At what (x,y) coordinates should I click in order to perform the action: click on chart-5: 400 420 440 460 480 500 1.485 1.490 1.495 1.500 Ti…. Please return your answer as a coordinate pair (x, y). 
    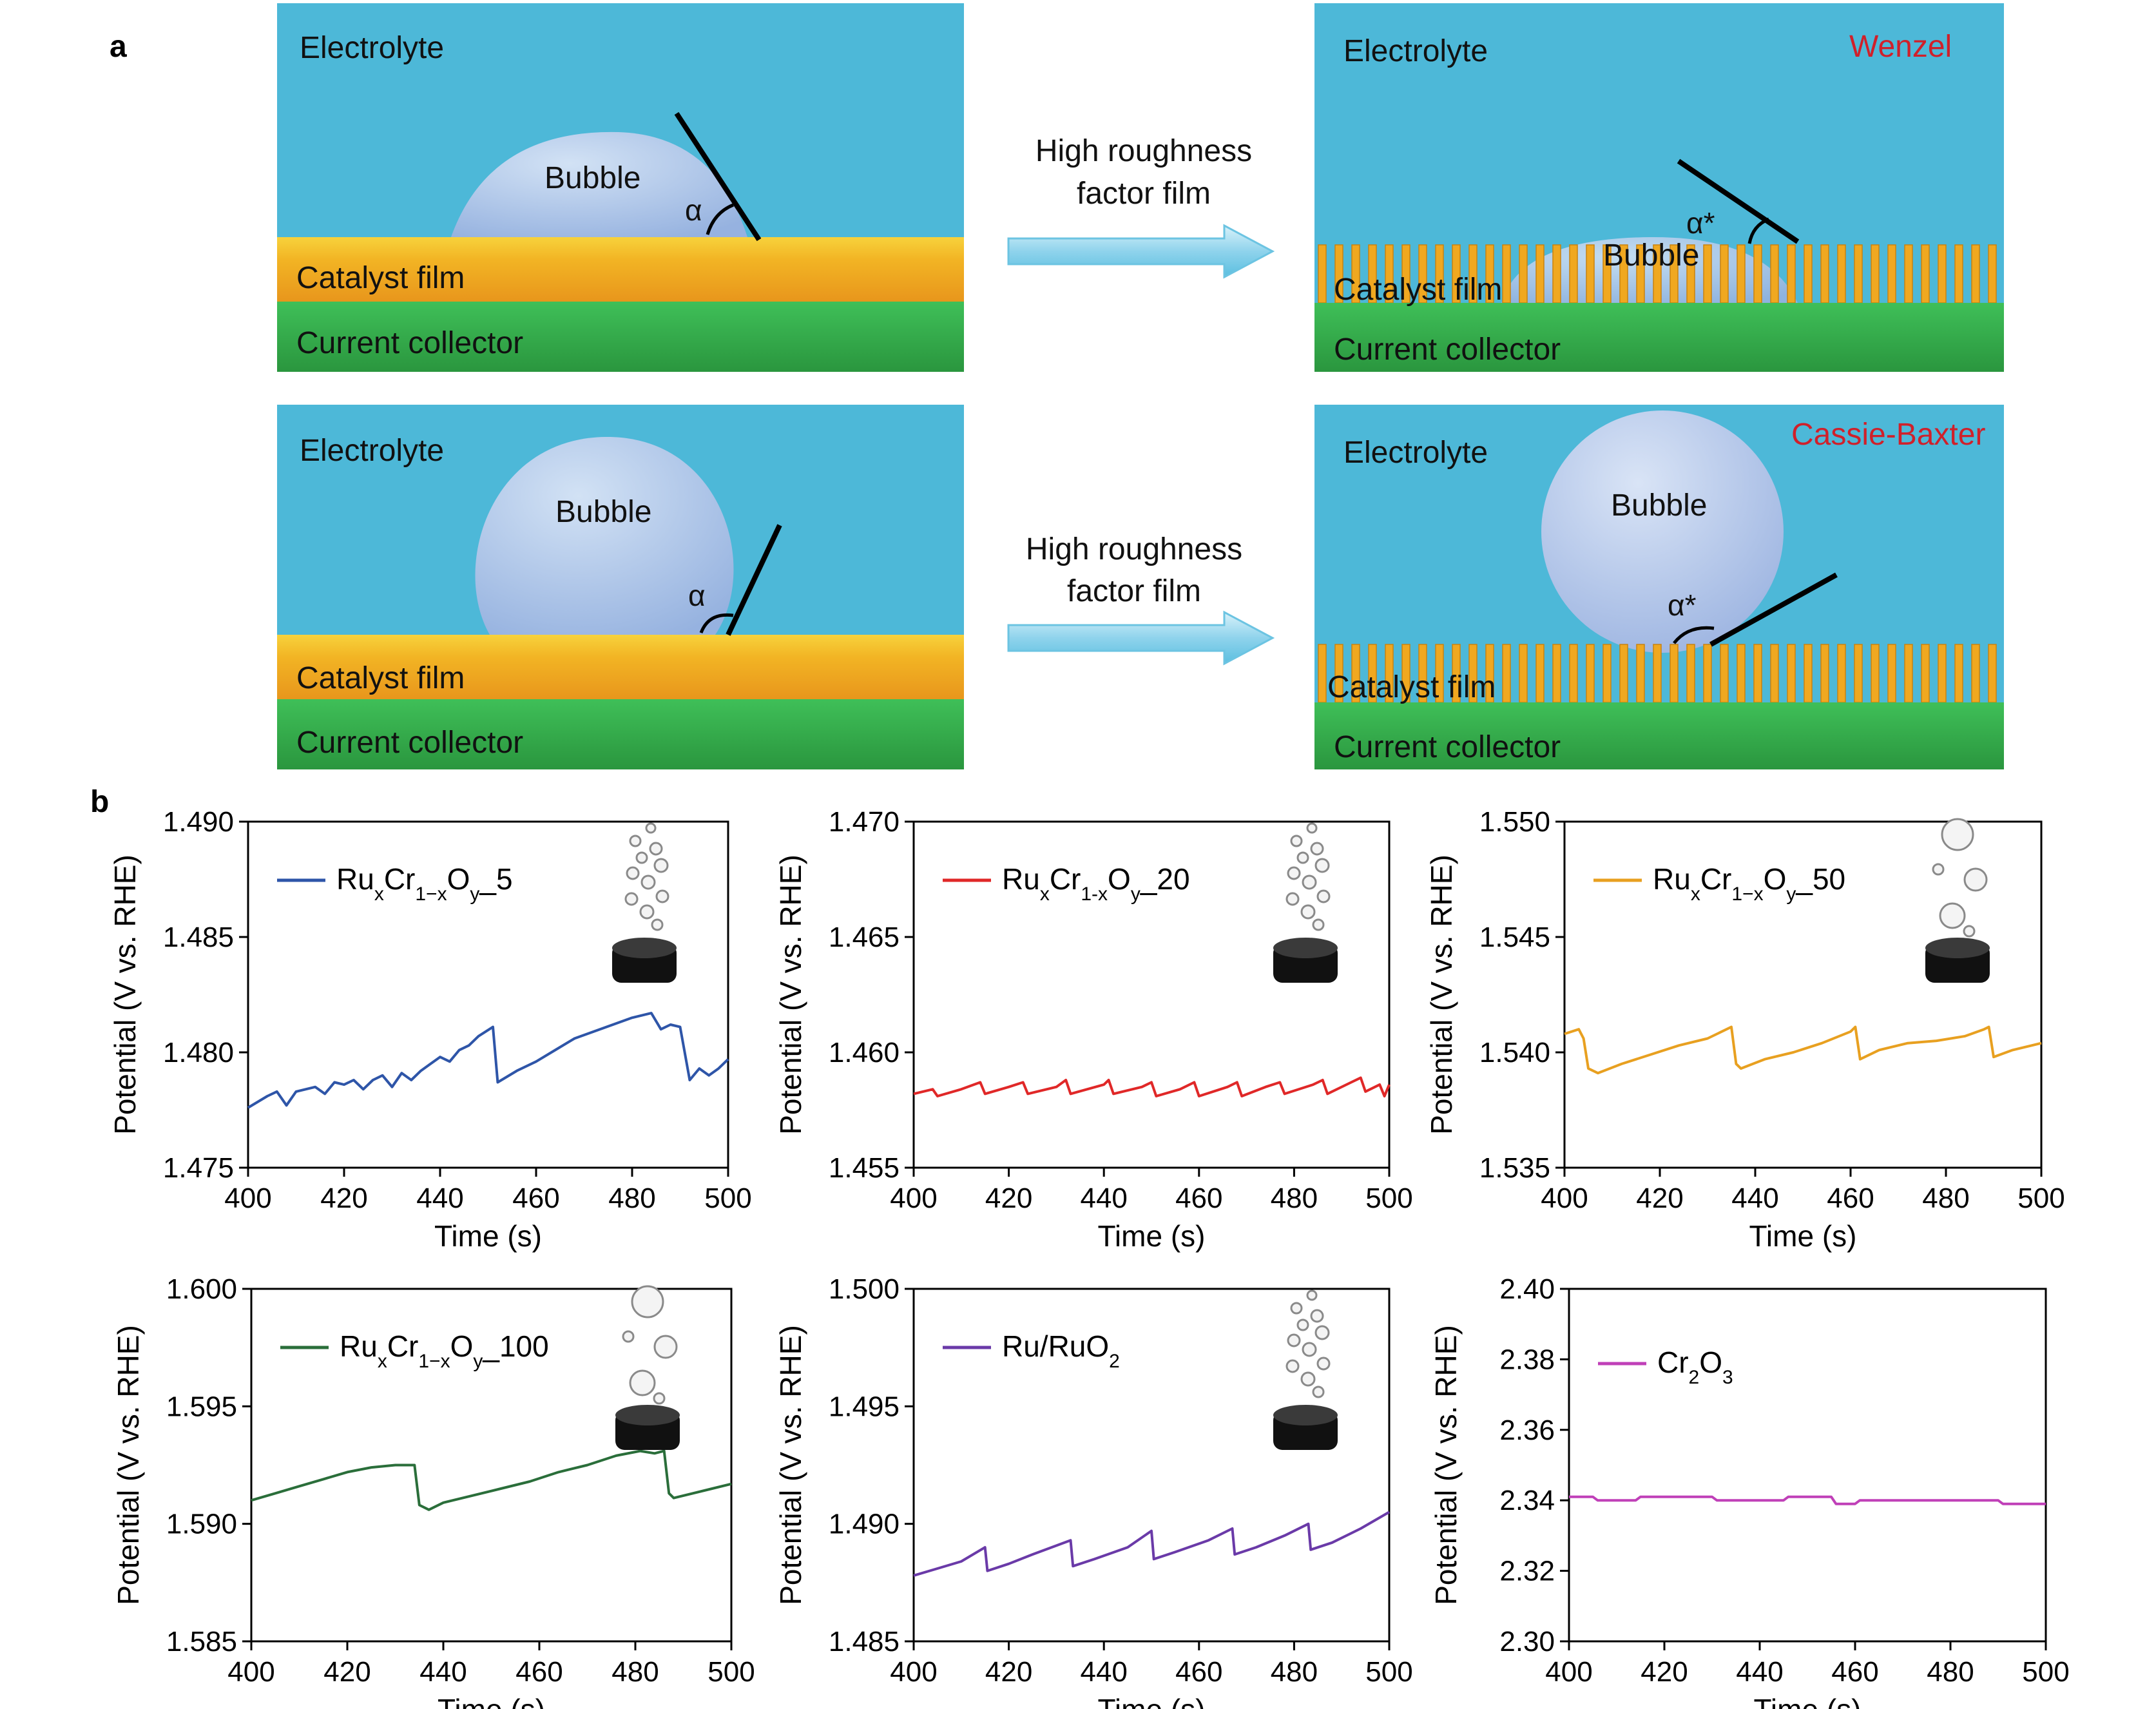
    Looking at the image, I should click on (1093, 1491).